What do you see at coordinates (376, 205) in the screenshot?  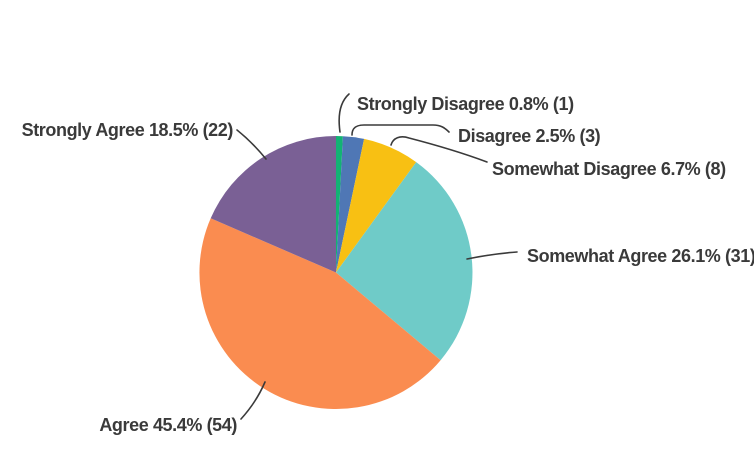 I see `pie-slice-somewhat-disagree` at bounding box center [376, 205].